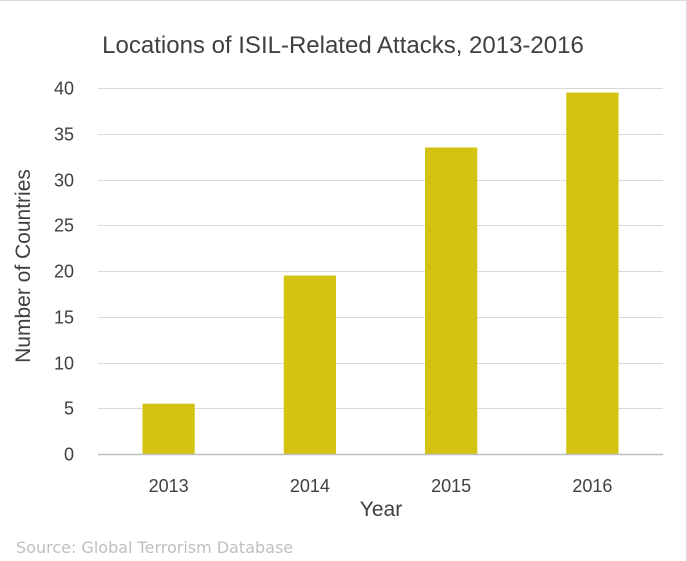 The height and width of the screenshot is (561, 687). I want to click on y-tick-label: 40, so click(64, 89).